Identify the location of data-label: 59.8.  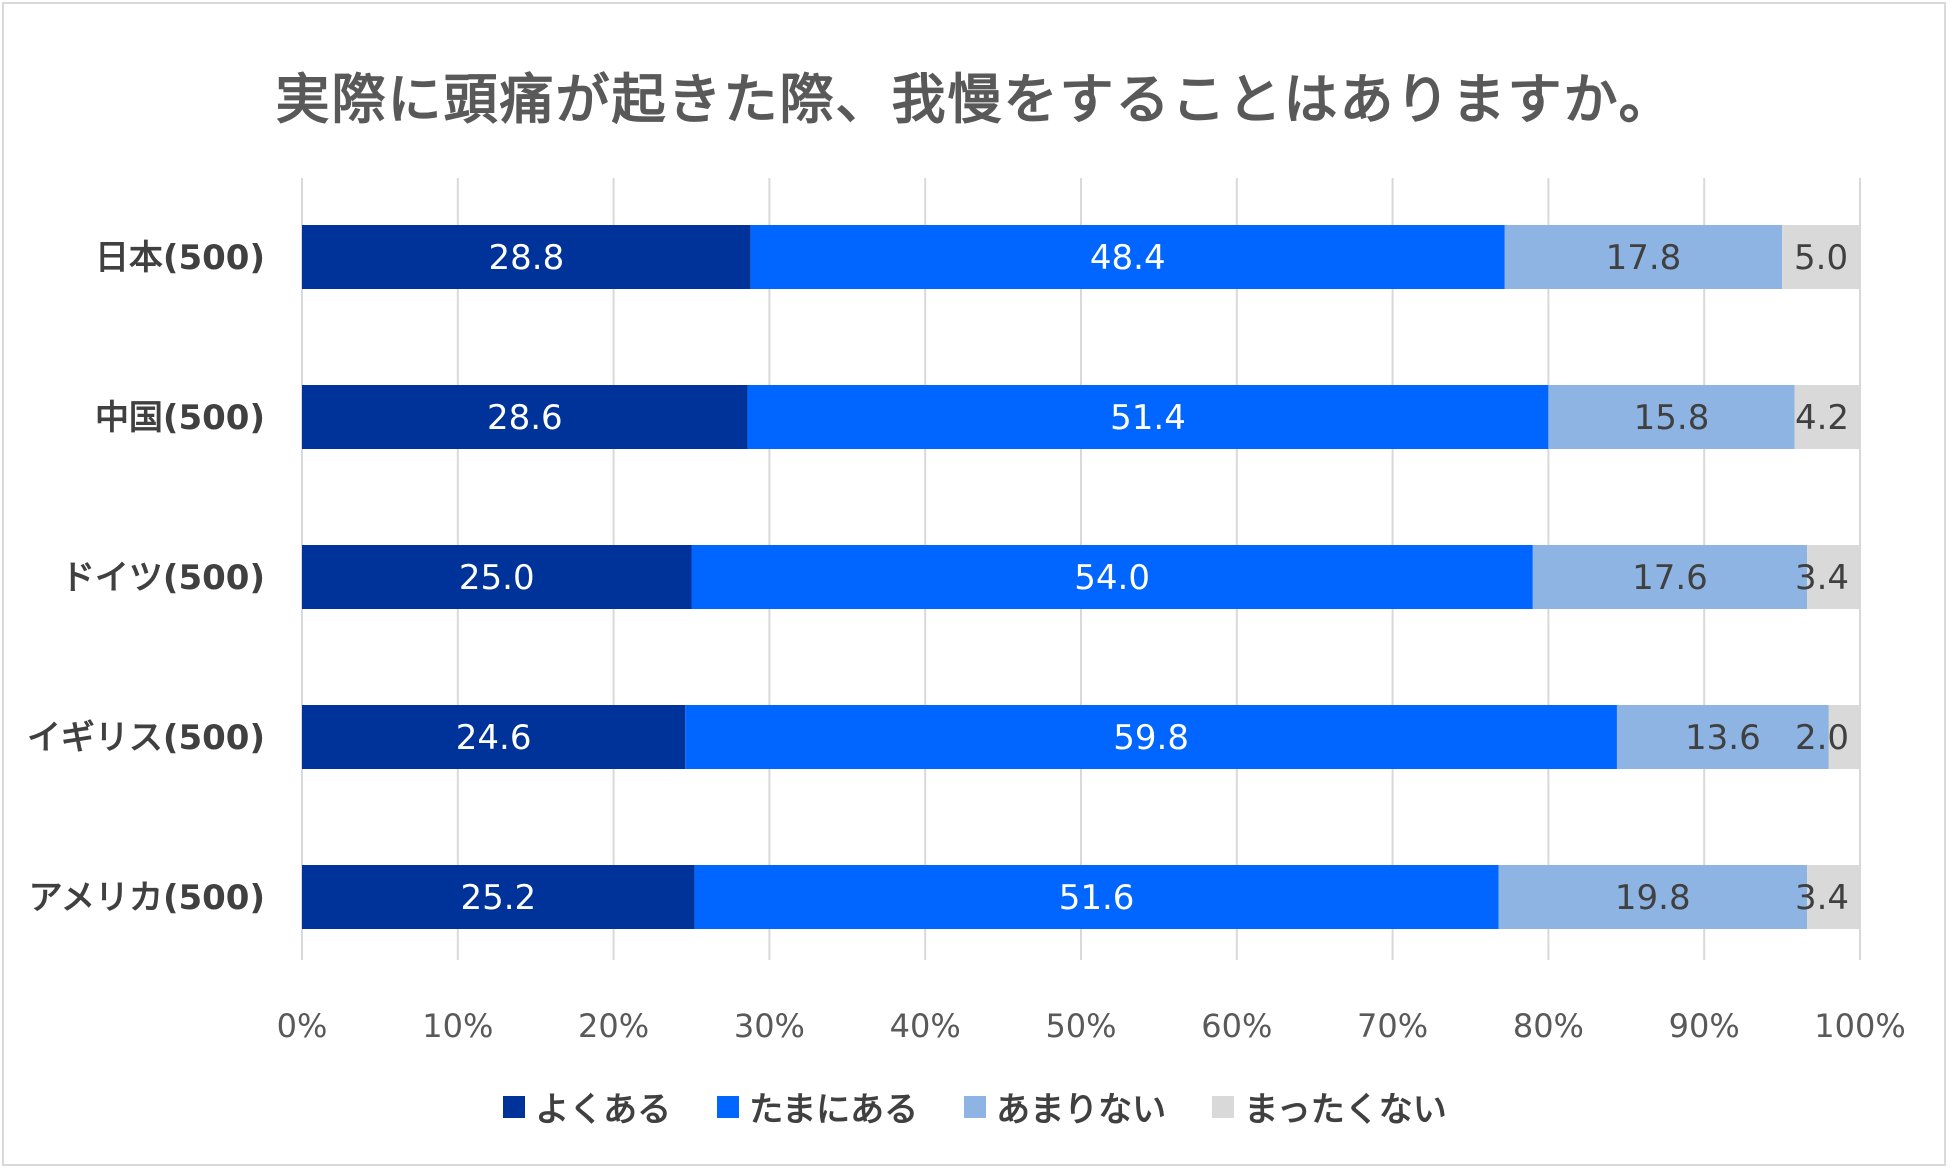
(1151, 738).